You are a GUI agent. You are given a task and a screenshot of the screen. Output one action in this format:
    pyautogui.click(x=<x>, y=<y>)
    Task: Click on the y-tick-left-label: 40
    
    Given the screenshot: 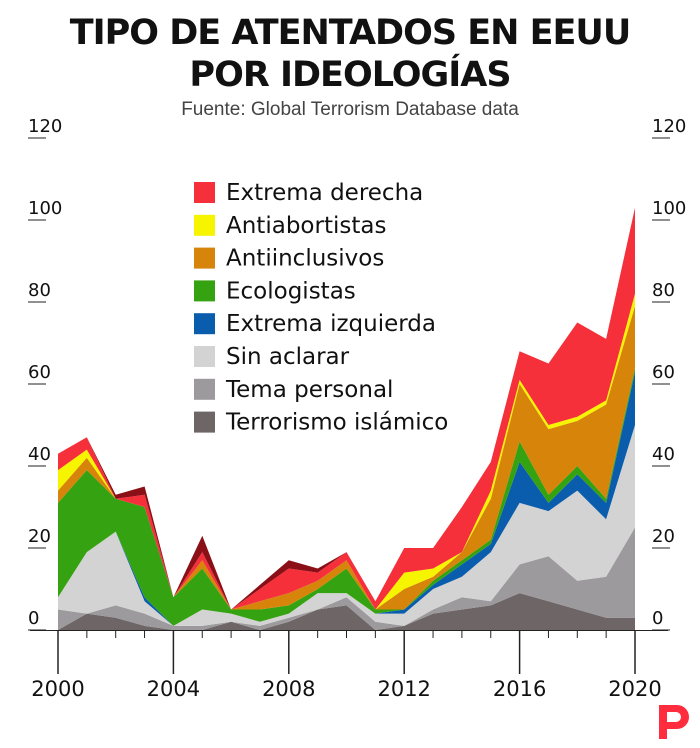 What is the action you would take?
    pyautogui.click(x=39, y=454)
    